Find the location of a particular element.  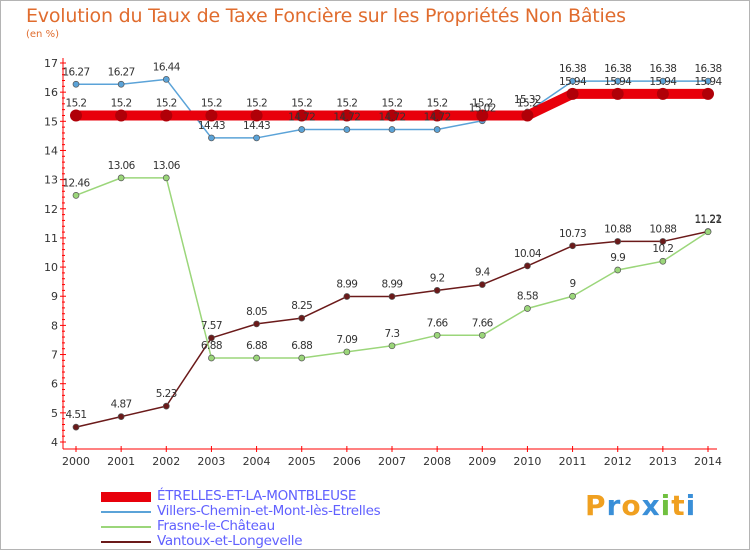

data-label-1: 14.43 is located at coordinates (211, 126).